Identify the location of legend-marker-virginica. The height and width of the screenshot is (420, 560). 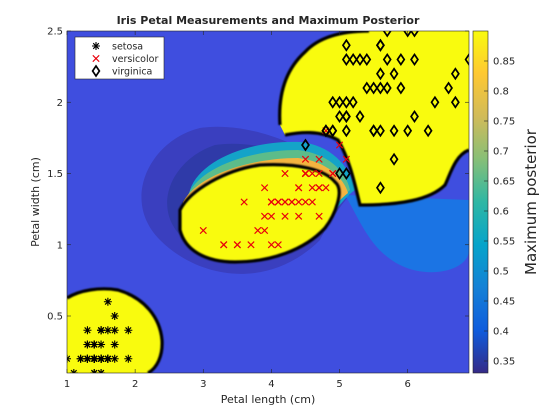
(96, 71).